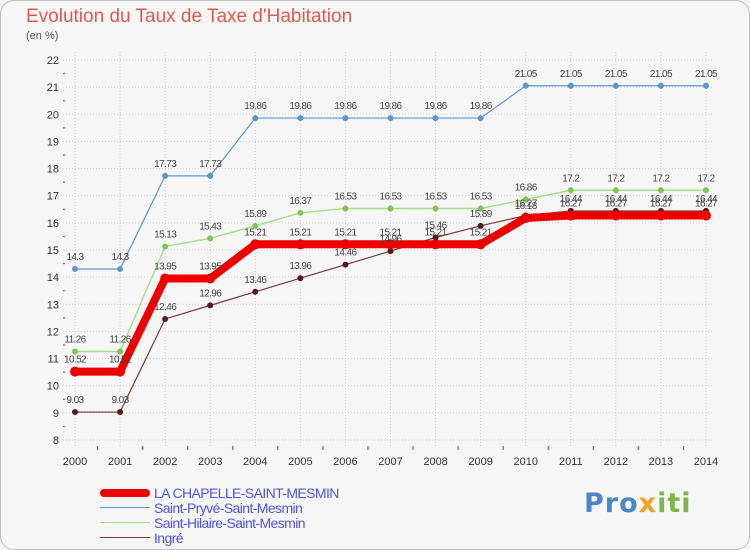 The width and height of the screenshot is (750, 550). What do you see at coordinates (75, 360) in the screenshot?
I see `data-label: 10.52` at bounding box center [75, 360].